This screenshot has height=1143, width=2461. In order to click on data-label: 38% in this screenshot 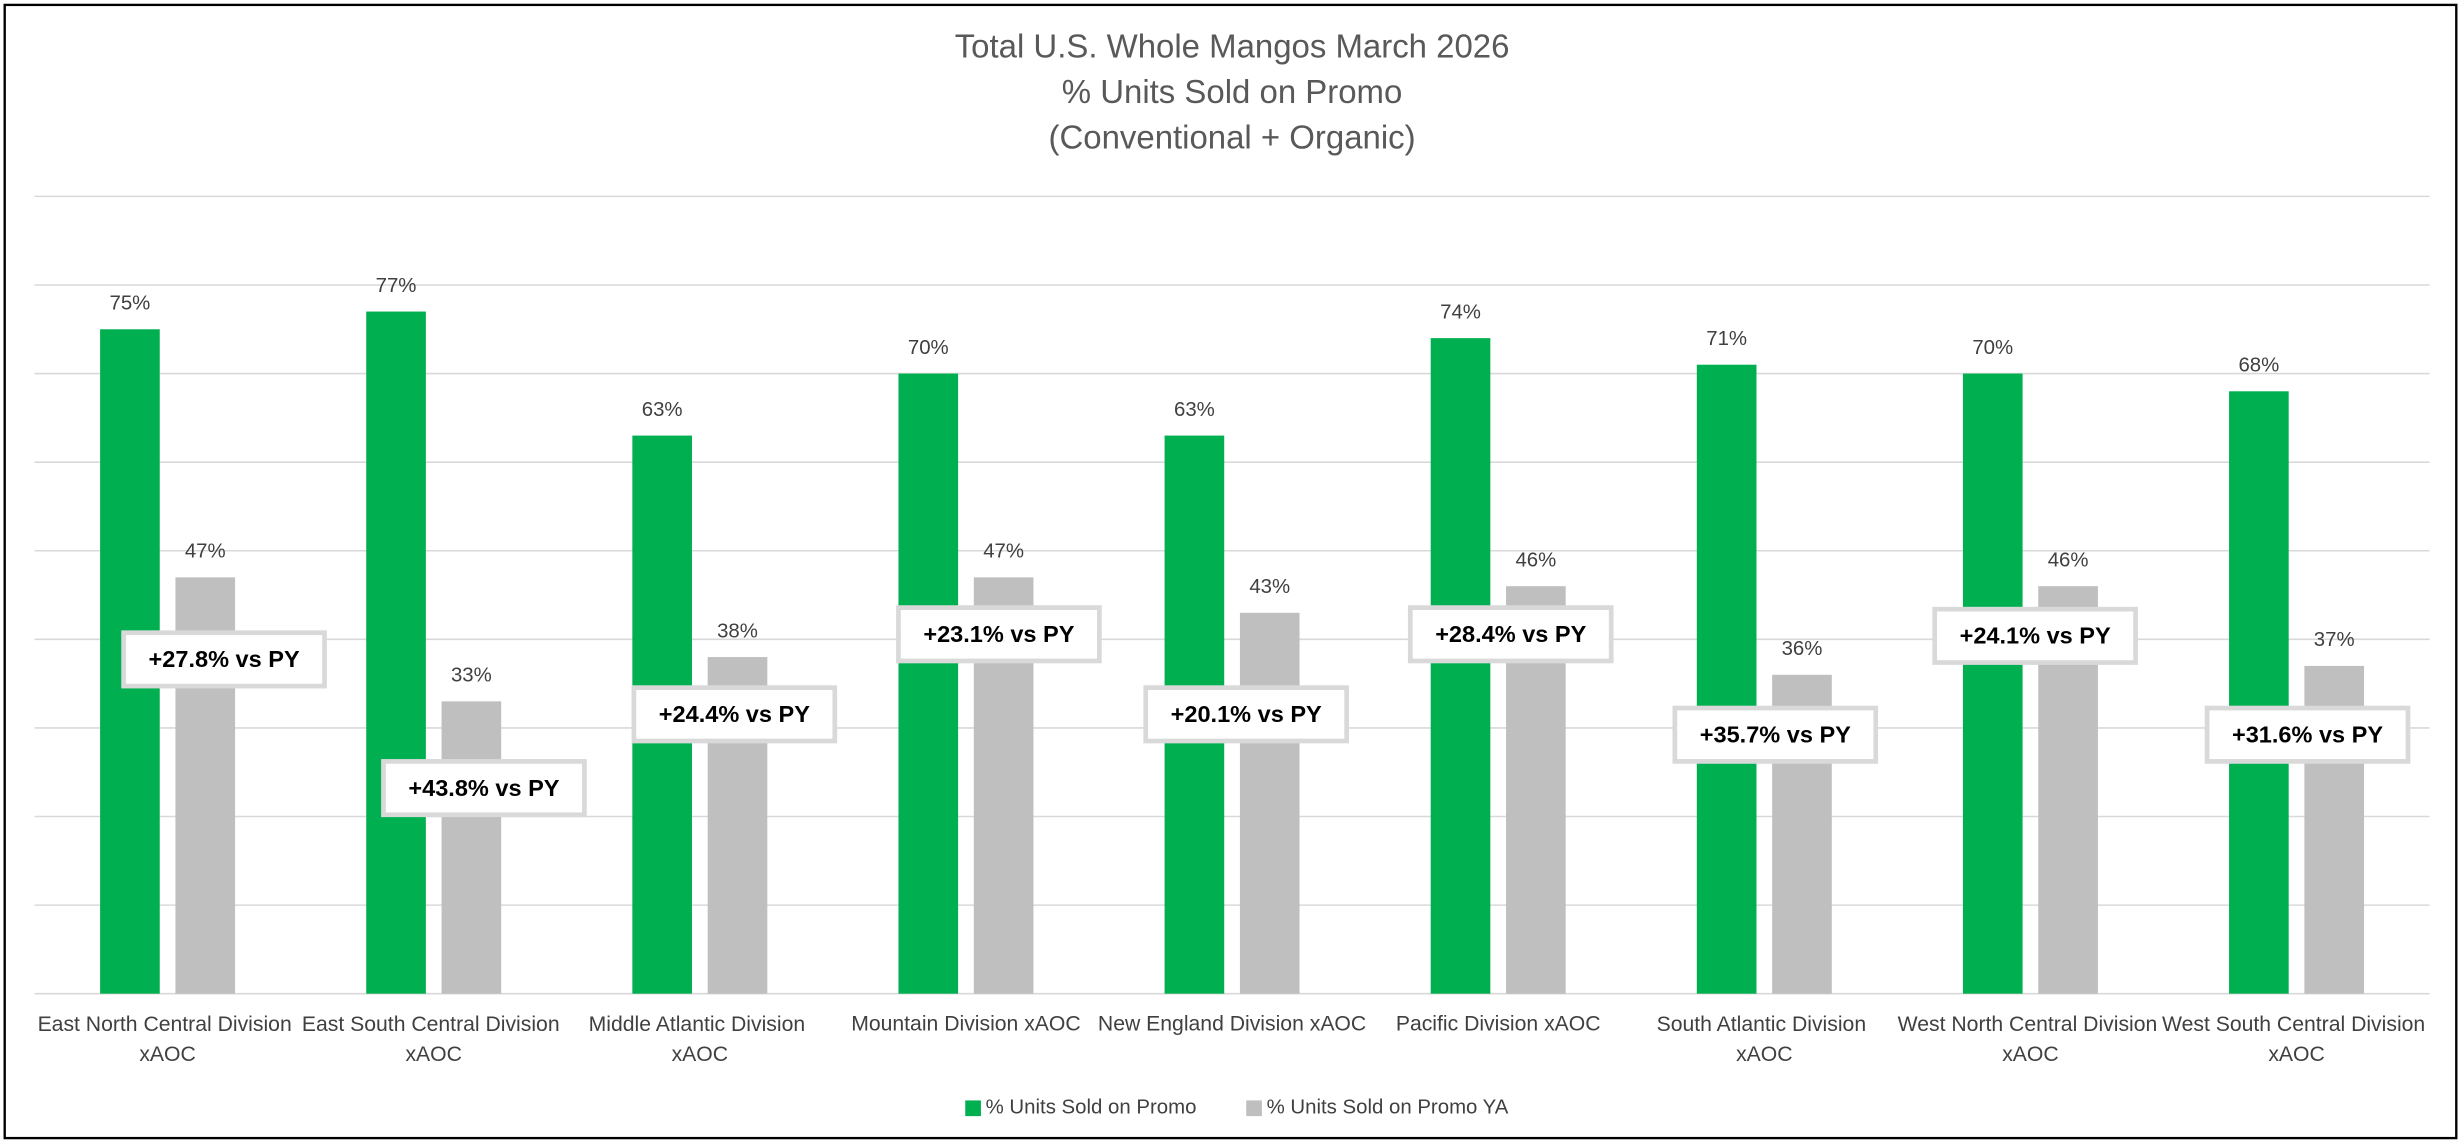, I will do `click(737, 631)`.